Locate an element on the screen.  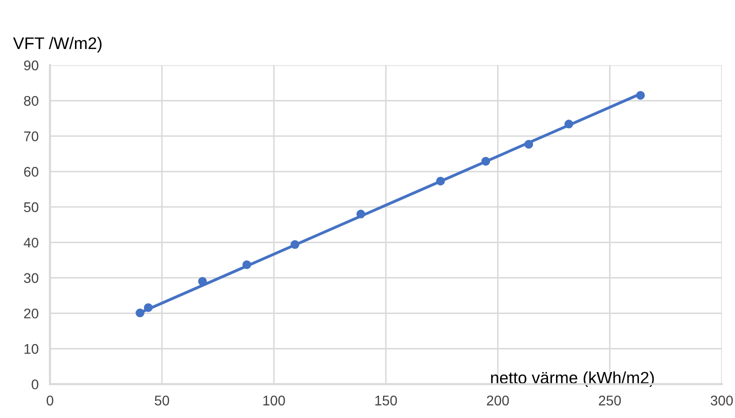
y-tick-label: 50 is located at coordinates (31, 207).